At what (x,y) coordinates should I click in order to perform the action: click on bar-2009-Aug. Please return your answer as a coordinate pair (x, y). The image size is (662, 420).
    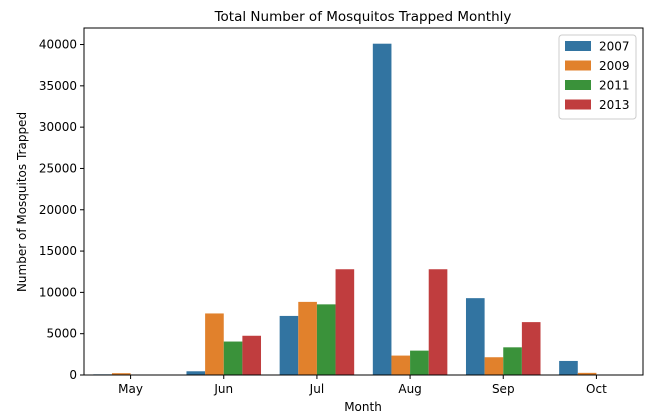
    Looking at the image, I should click on (401, 365).